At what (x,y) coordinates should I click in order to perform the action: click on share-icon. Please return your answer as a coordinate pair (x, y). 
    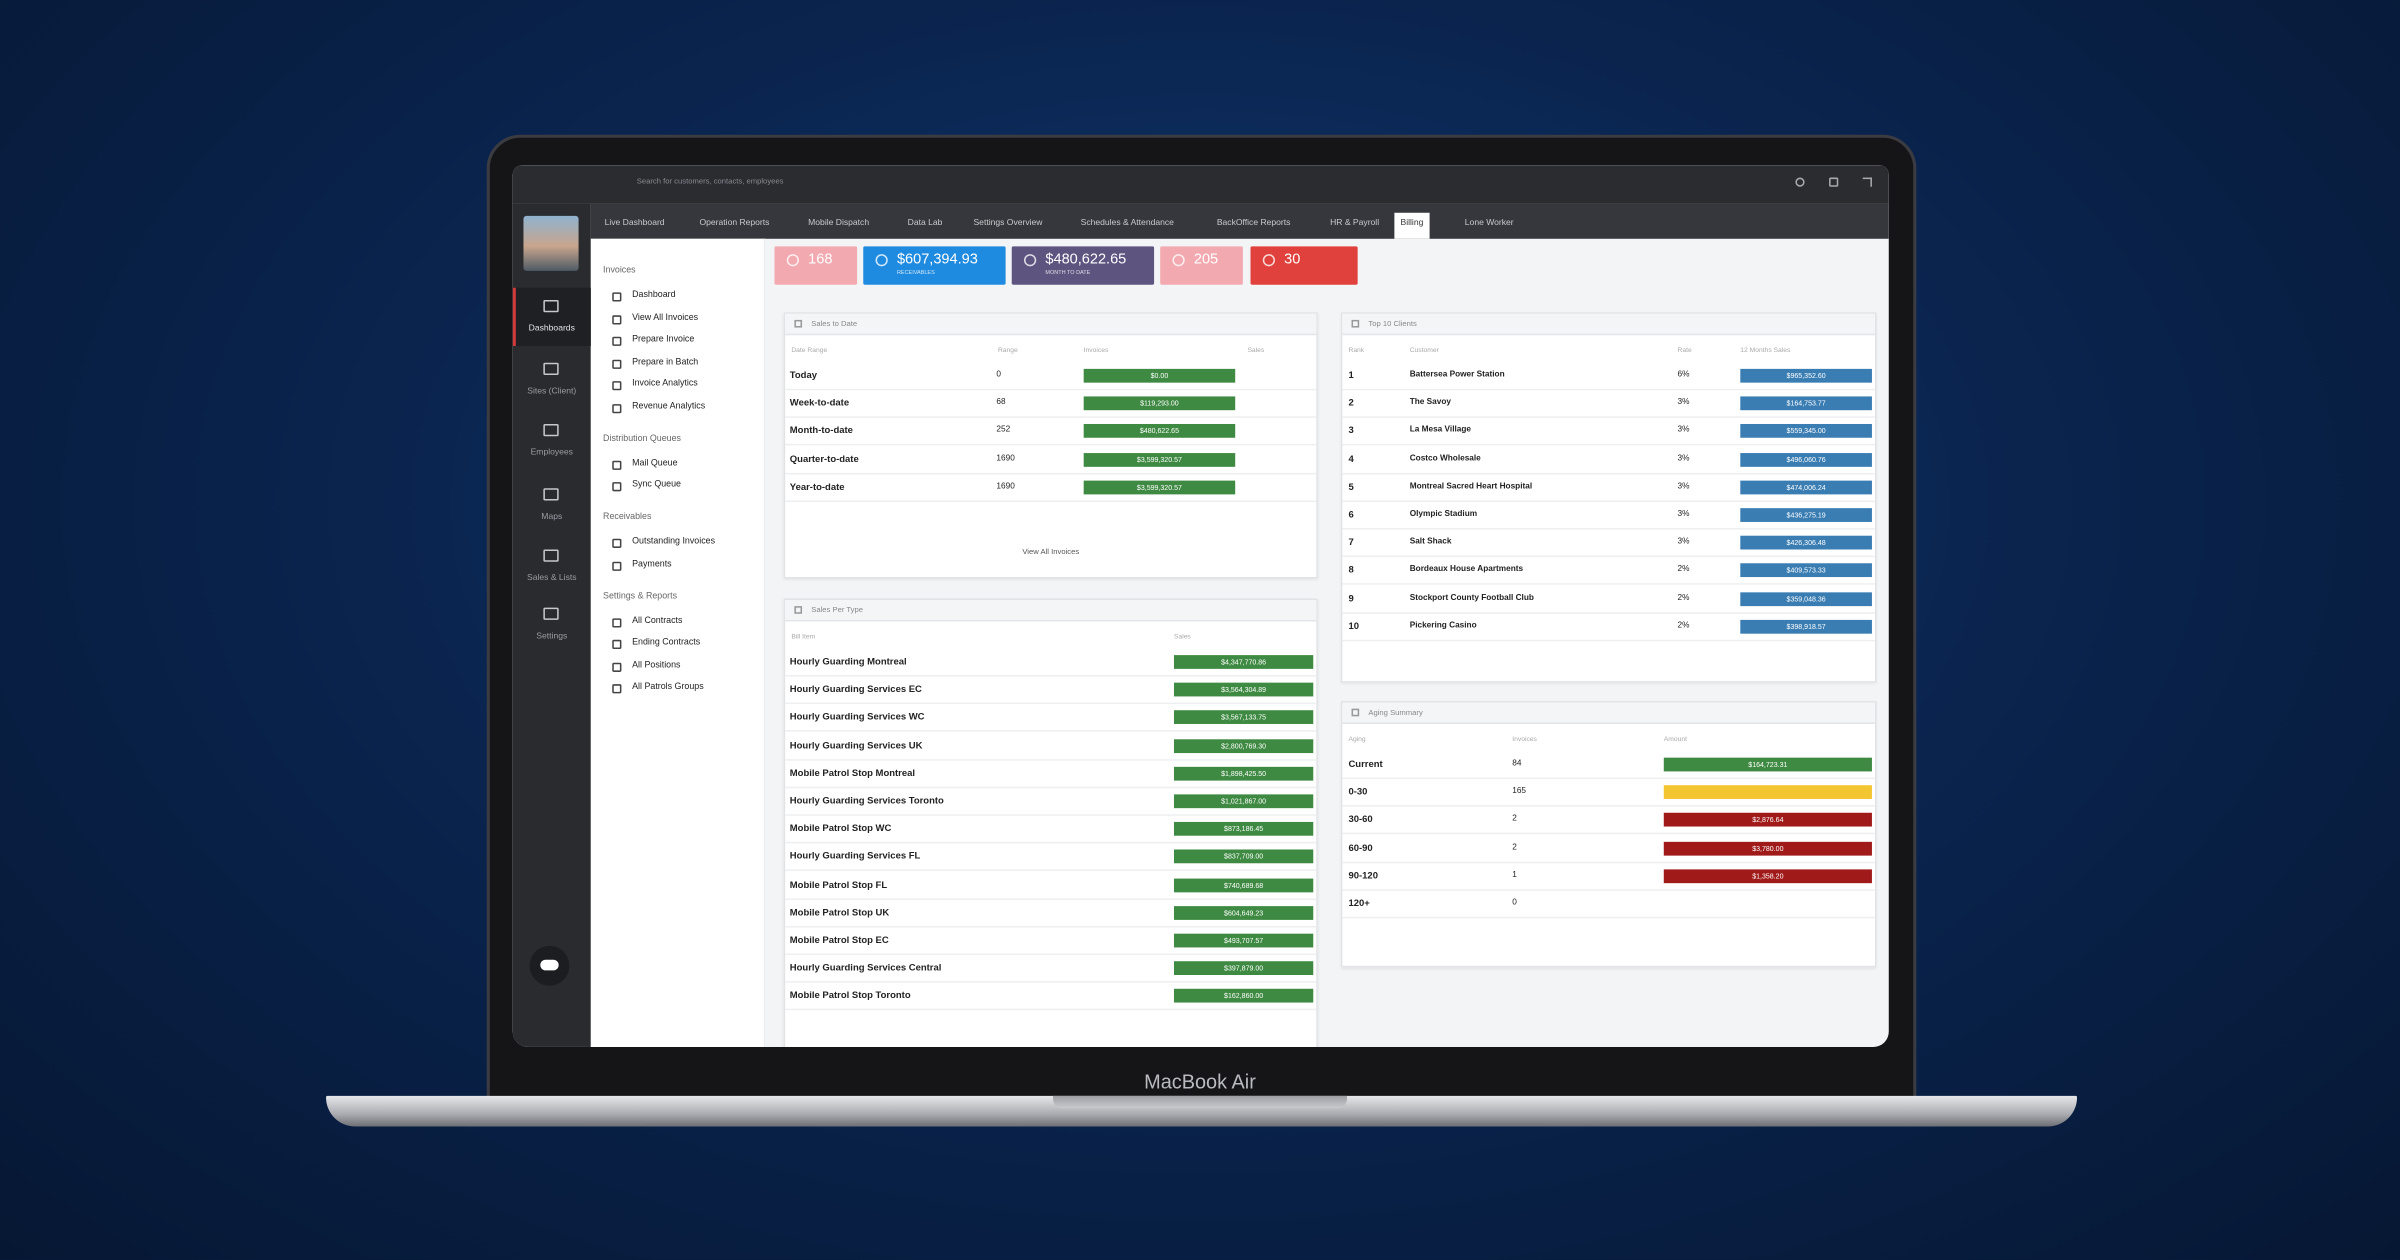
    Looking at the image, I should click on (1867, 182).